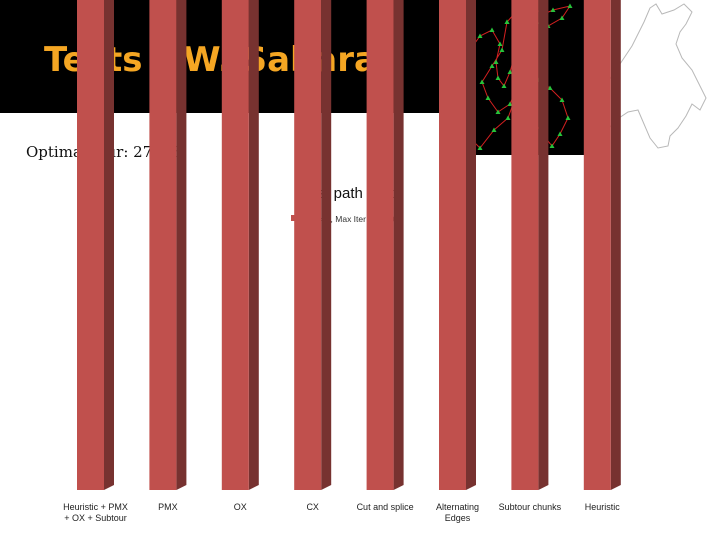 The image size is (720, 540). I want to click on category-label-3: CX, so click(312, 507).